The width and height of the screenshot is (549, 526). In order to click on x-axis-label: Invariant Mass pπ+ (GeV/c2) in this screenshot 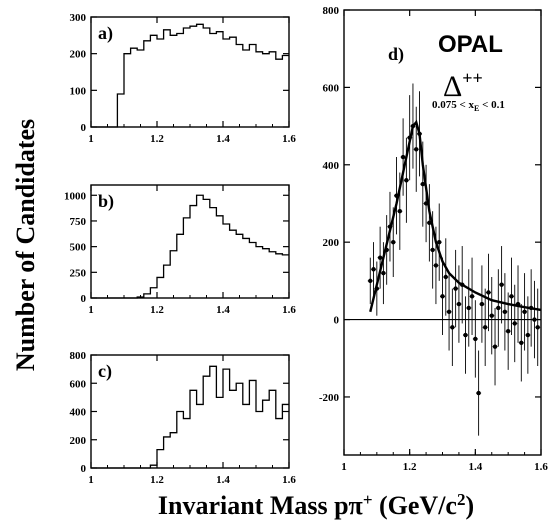, I will do `click(316, 505)`.